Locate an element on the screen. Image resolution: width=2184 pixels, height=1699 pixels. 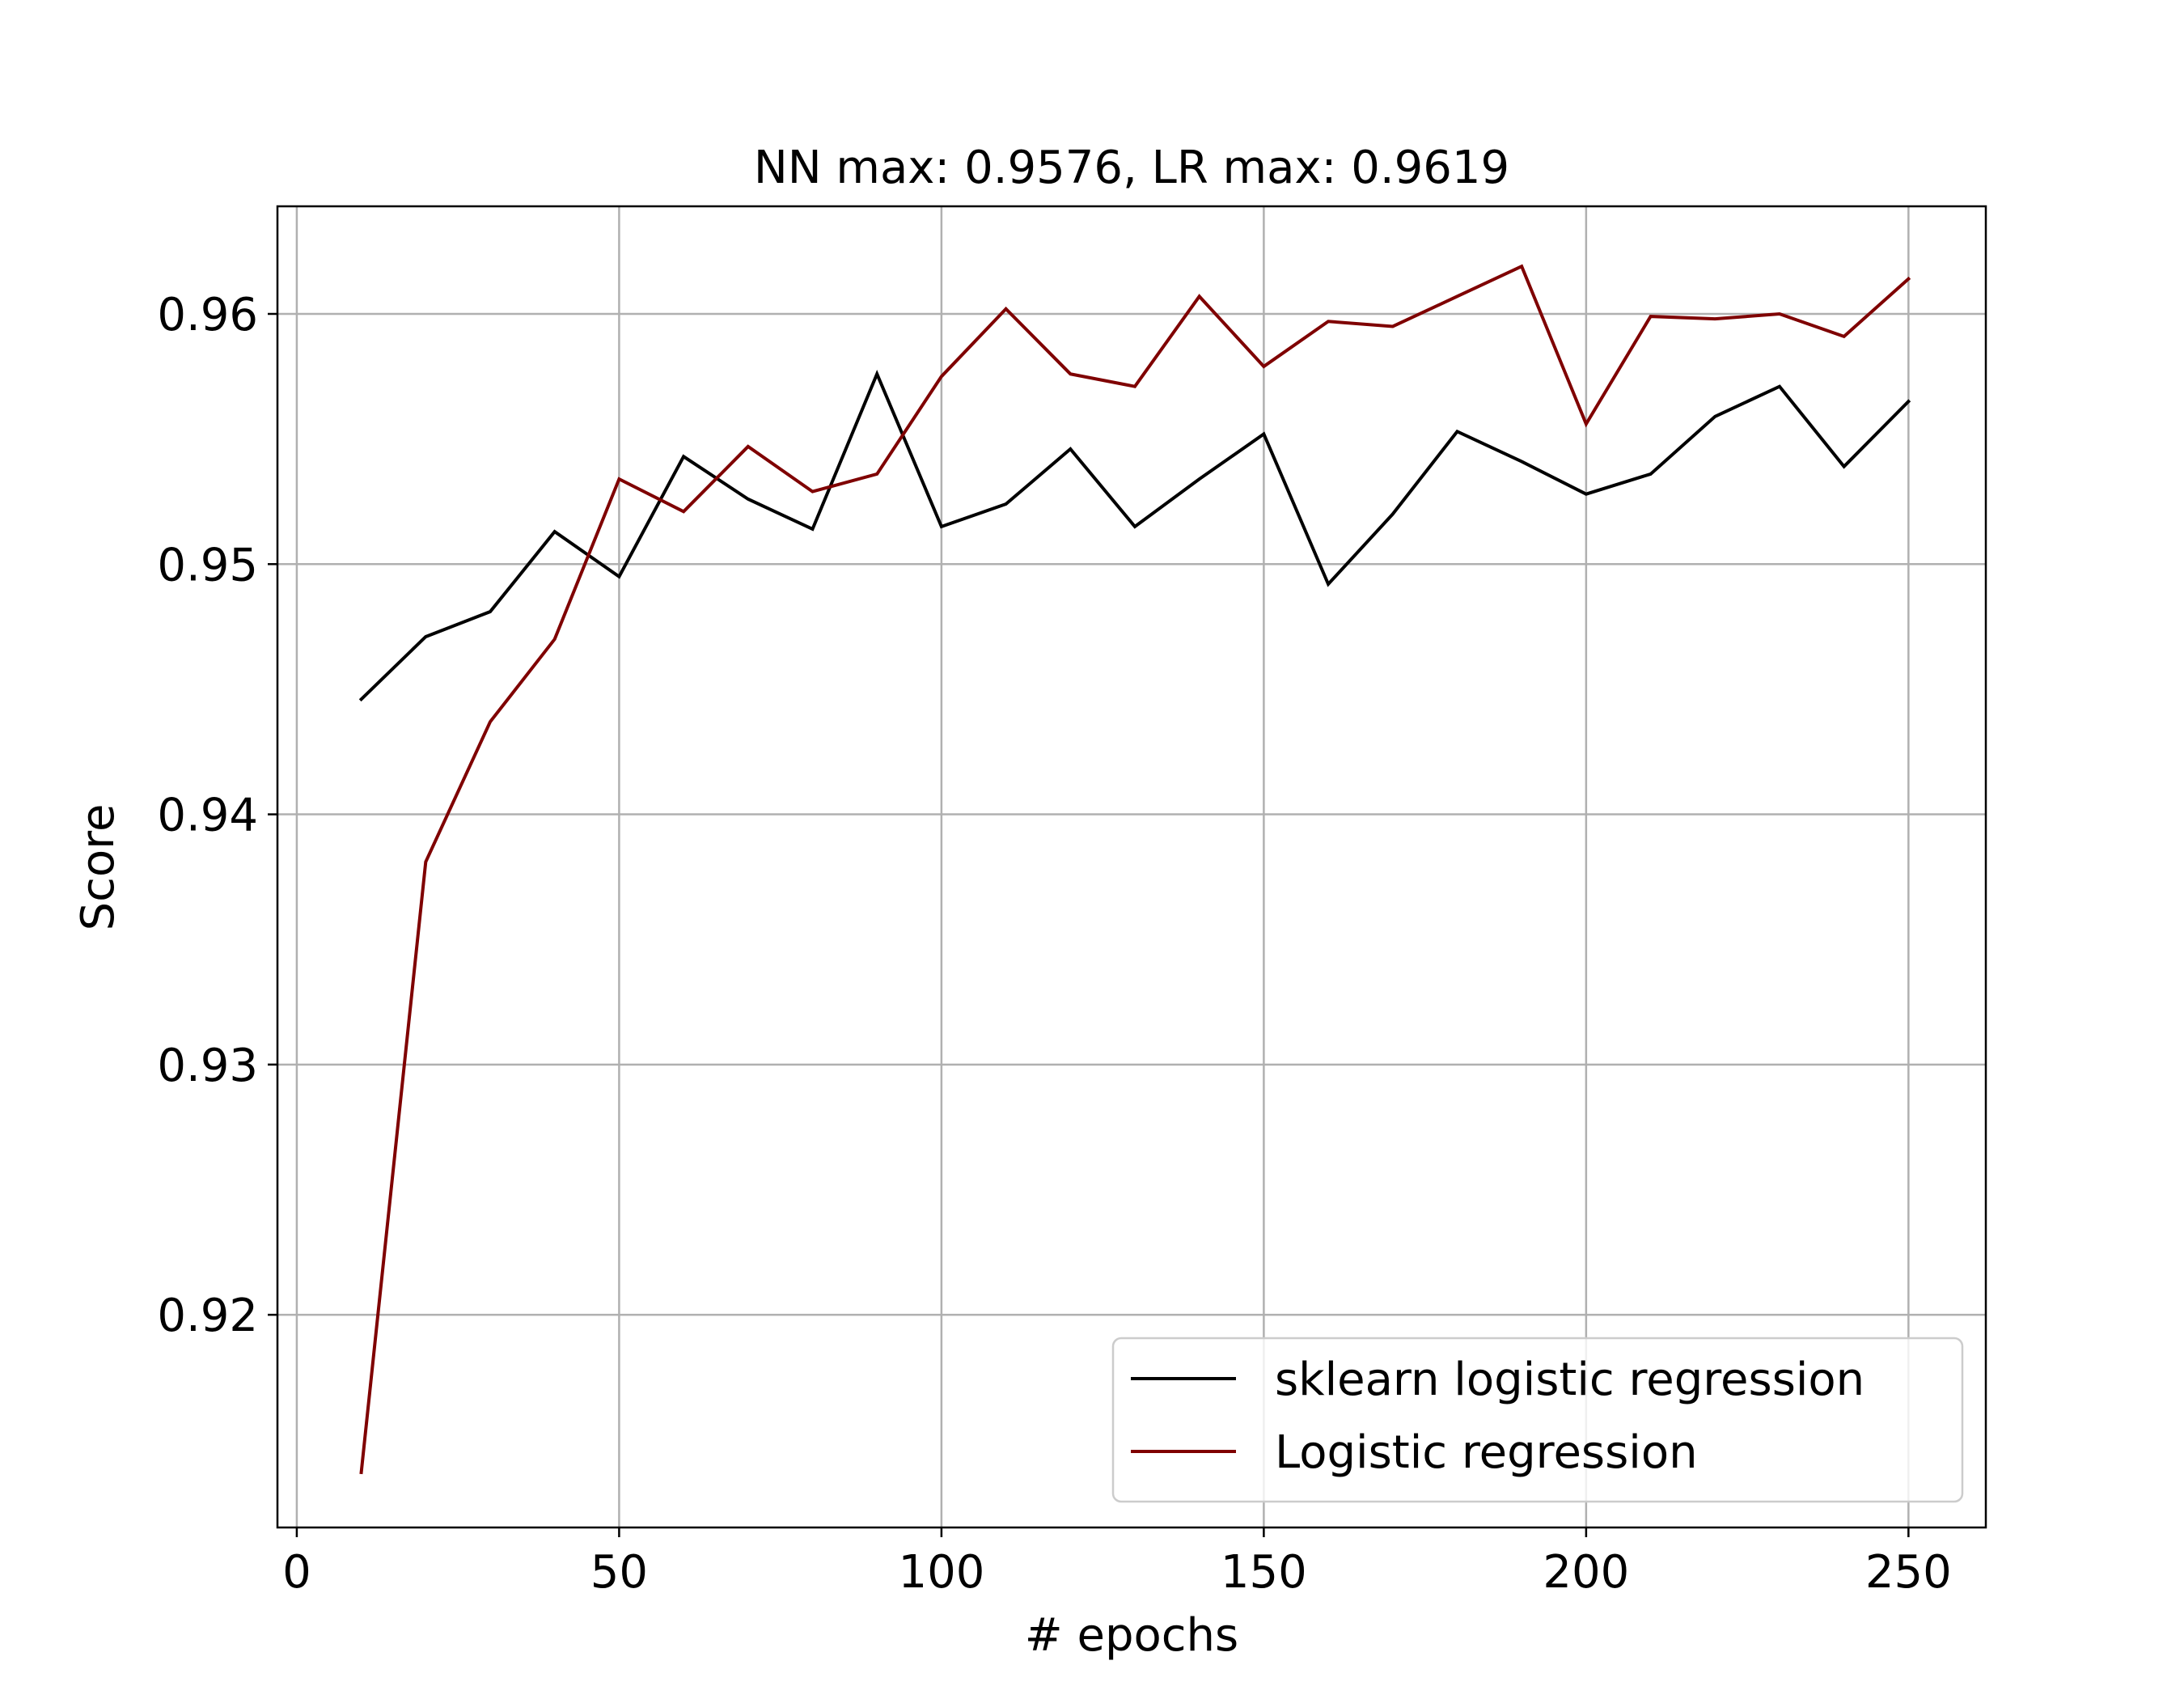
y-axis-ticks: 0.92 0.93 0.94 0.95 0.96 is located at coordinates (217, 815).